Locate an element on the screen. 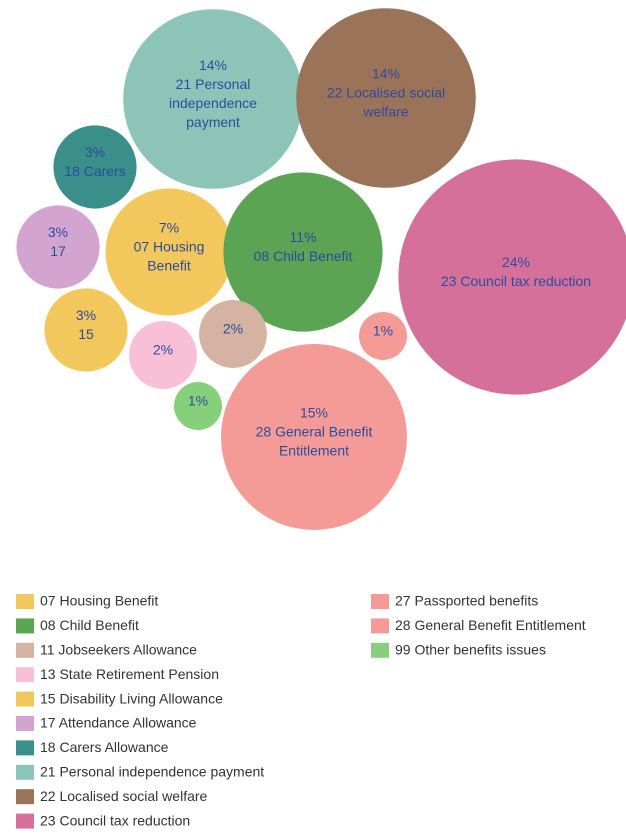  bubble-label: independence is located at coordinates (213, 103).